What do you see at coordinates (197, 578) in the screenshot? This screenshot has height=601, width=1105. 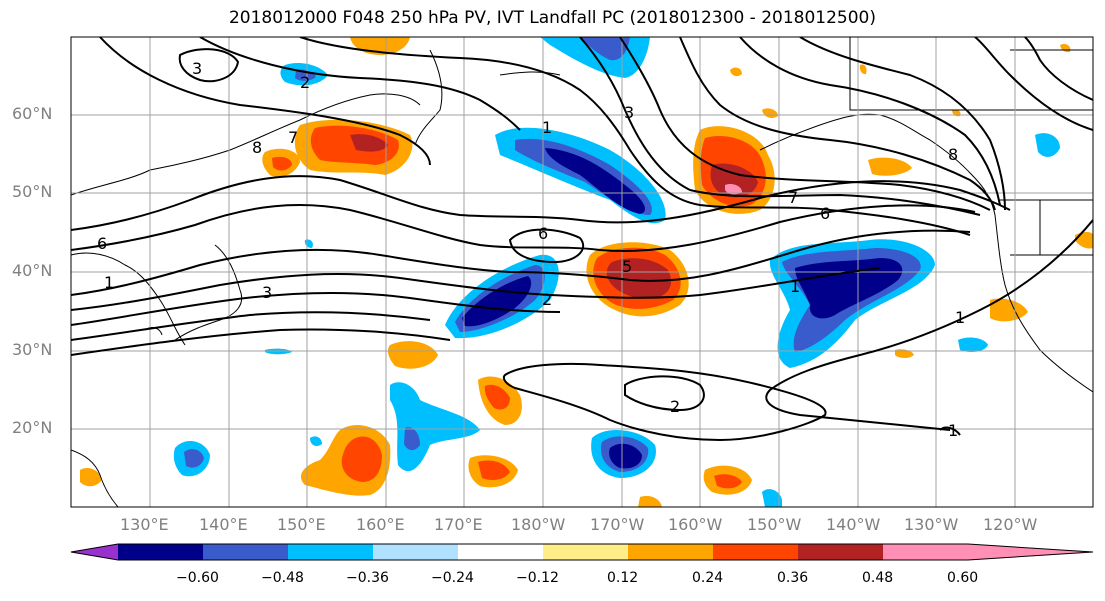 I see `colorbar-tick-label: −0.60` at bounding box center [197, 578].